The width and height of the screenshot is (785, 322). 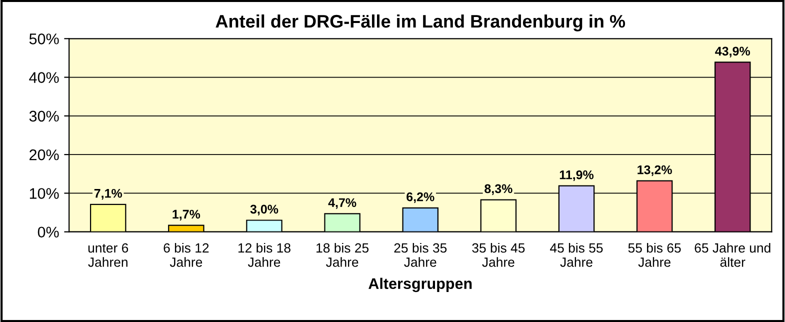 What do you see at coordinates (654, 254) in the screenshot?
I see `x-tick-label: 55 bis 65 Jahre` at bounding box center [654, 254].